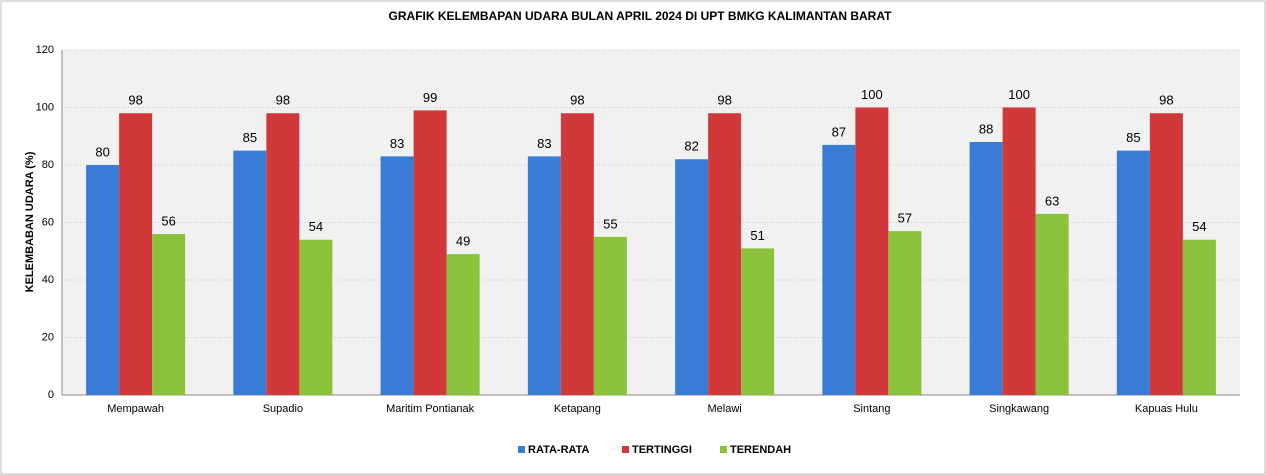  I want to click on x-tick-label: Melawi, so click(725, 409).